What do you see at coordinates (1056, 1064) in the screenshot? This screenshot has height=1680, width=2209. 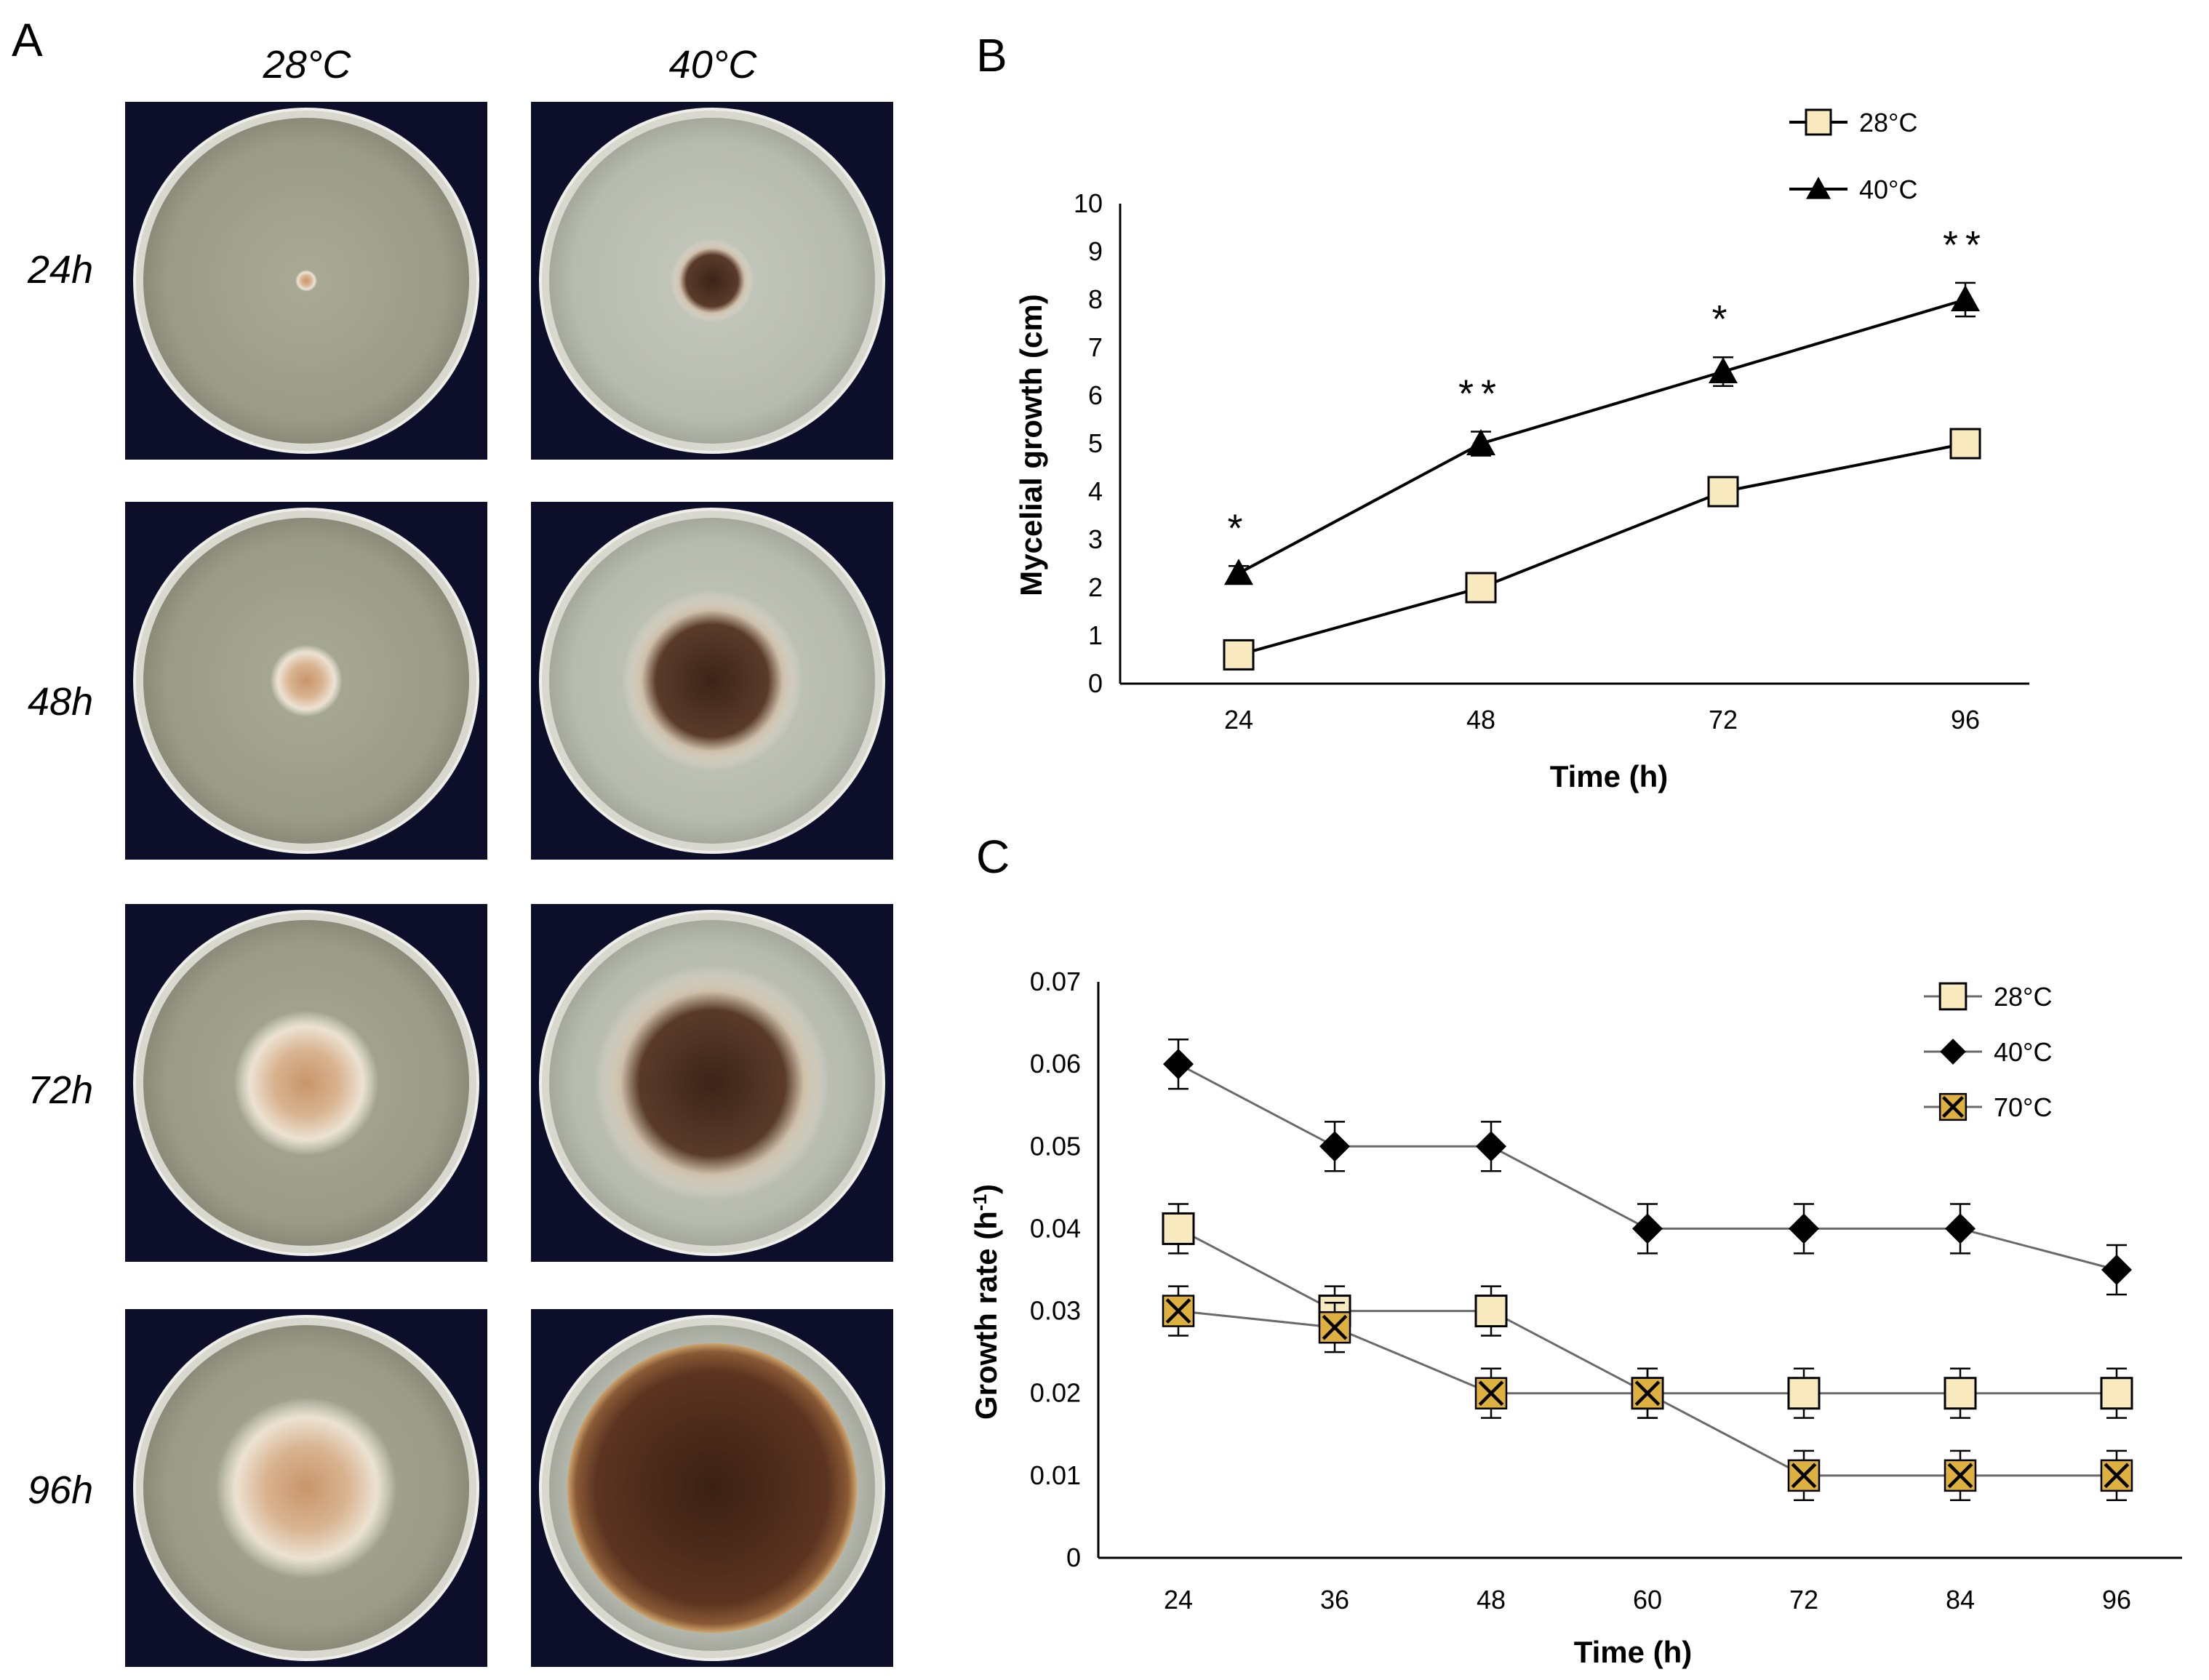 I see `y-tick-label: 0.06` at bounding box center [1056, 1064].